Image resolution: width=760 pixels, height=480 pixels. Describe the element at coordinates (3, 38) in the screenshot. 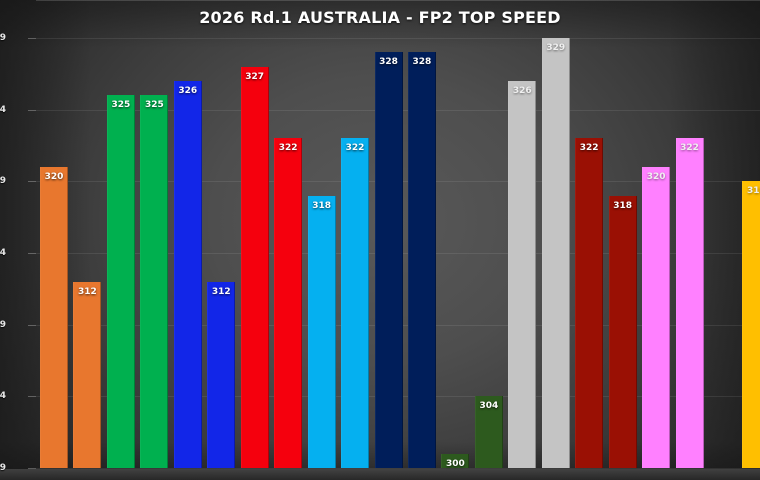

I see `y-axis-tick-label: 329` at that location.